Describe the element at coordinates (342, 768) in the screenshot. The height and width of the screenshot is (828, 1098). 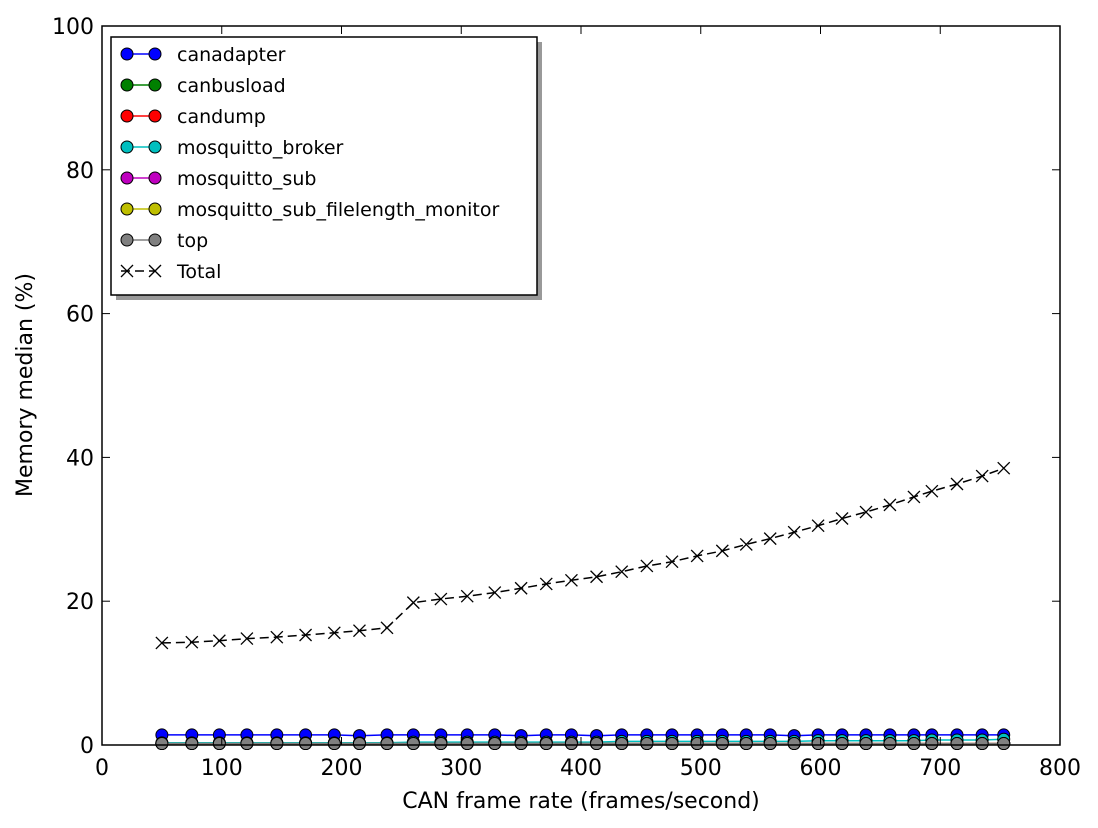
I see `x-tick-label: 200` at that location.